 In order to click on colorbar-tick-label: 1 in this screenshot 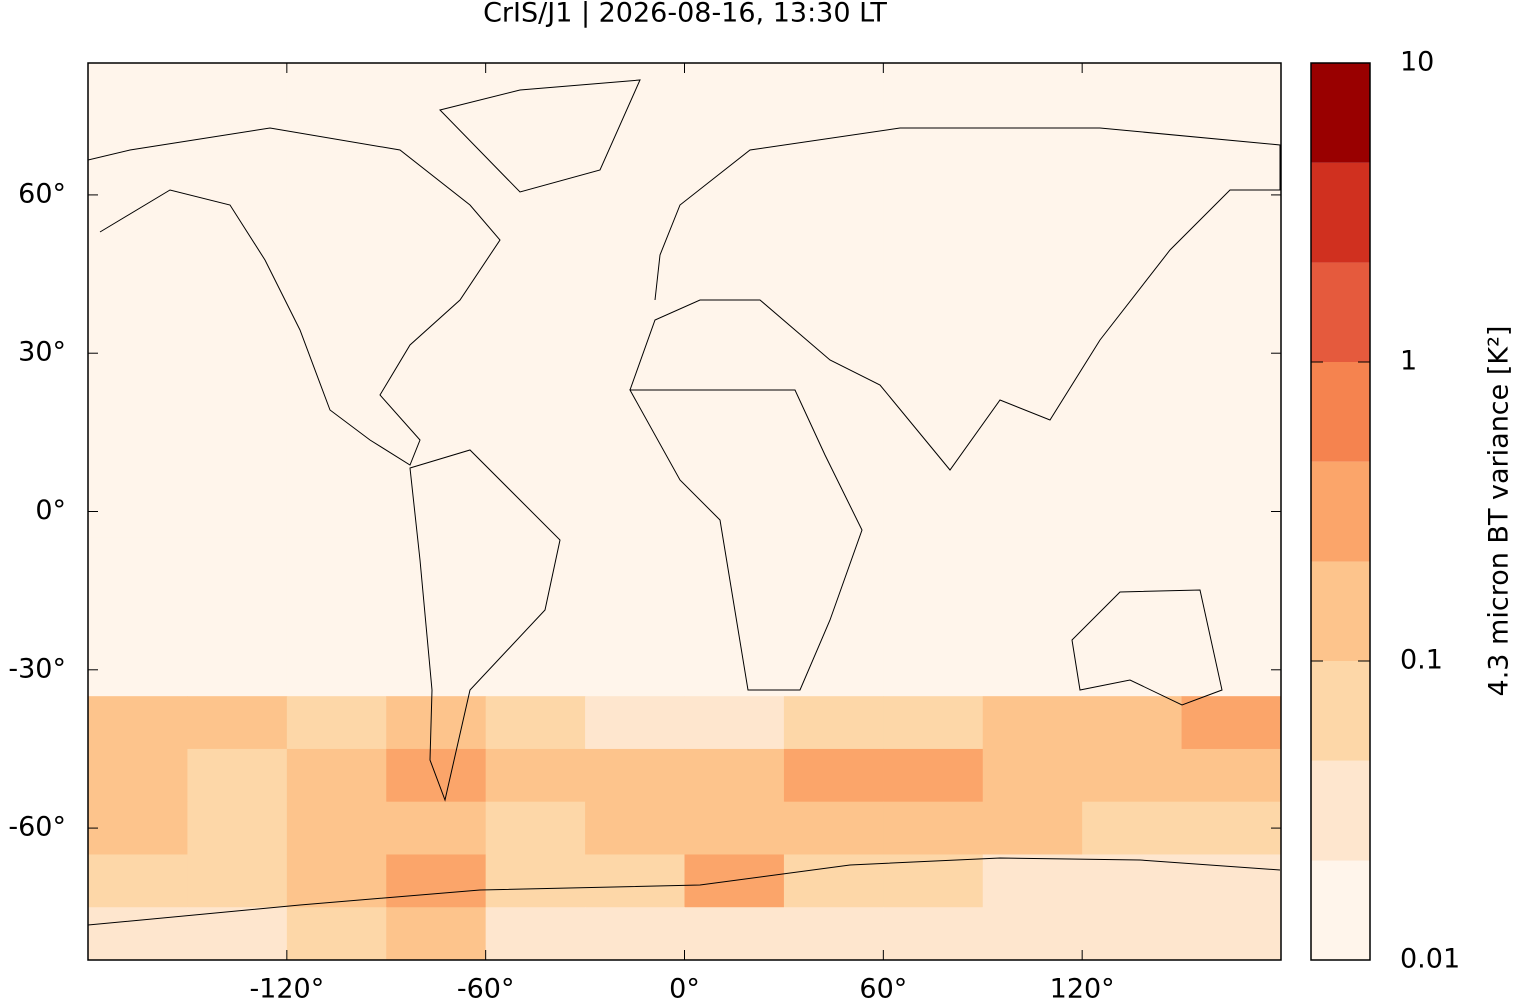, I will do `click(1408, 361)`.